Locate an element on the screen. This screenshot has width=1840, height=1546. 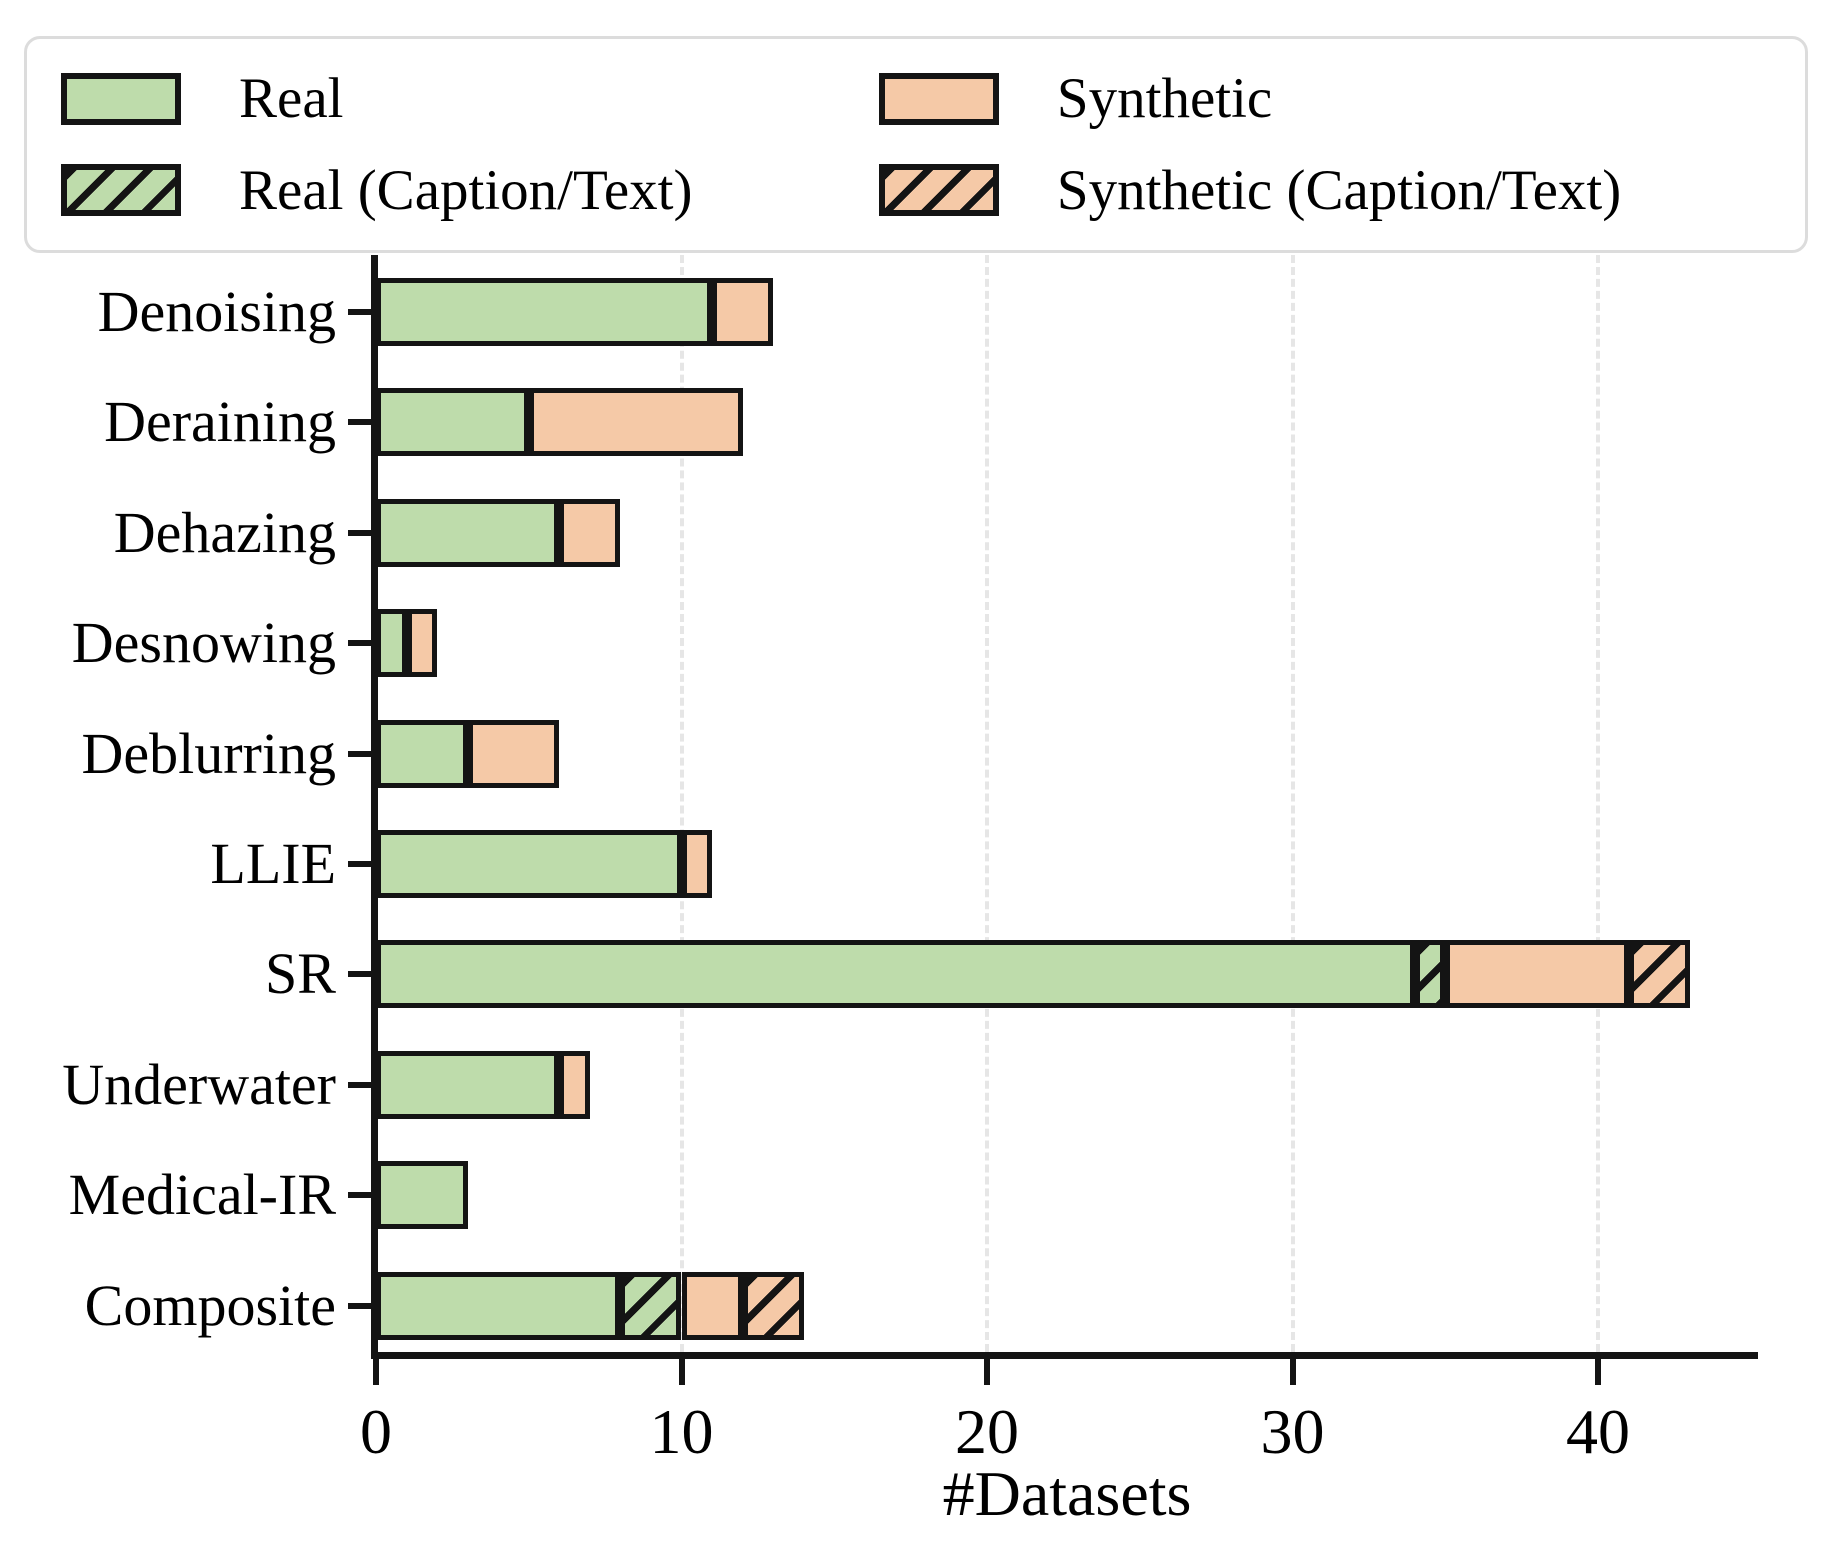
legend-item-real-hatched: Real (Caption/Text) is located at coordinates (470, 190).